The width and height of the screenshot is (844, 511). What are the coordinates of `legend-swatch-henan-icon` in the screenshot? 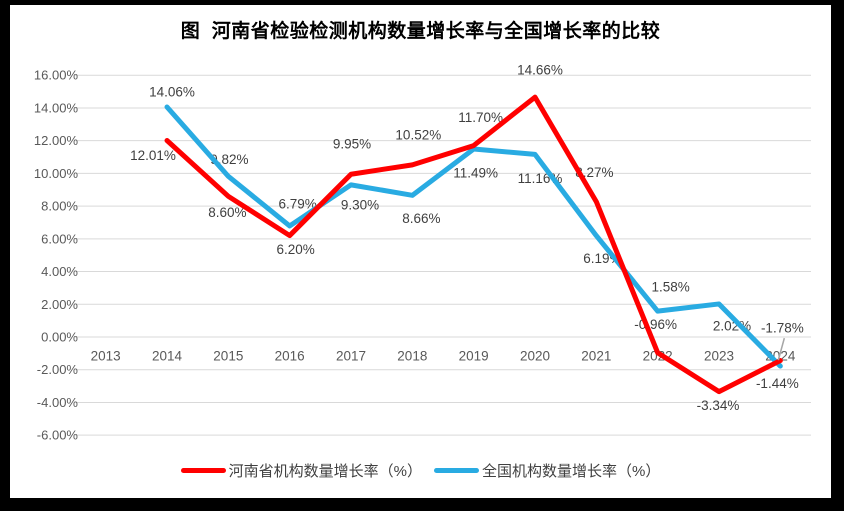 It's located at (203, 470).